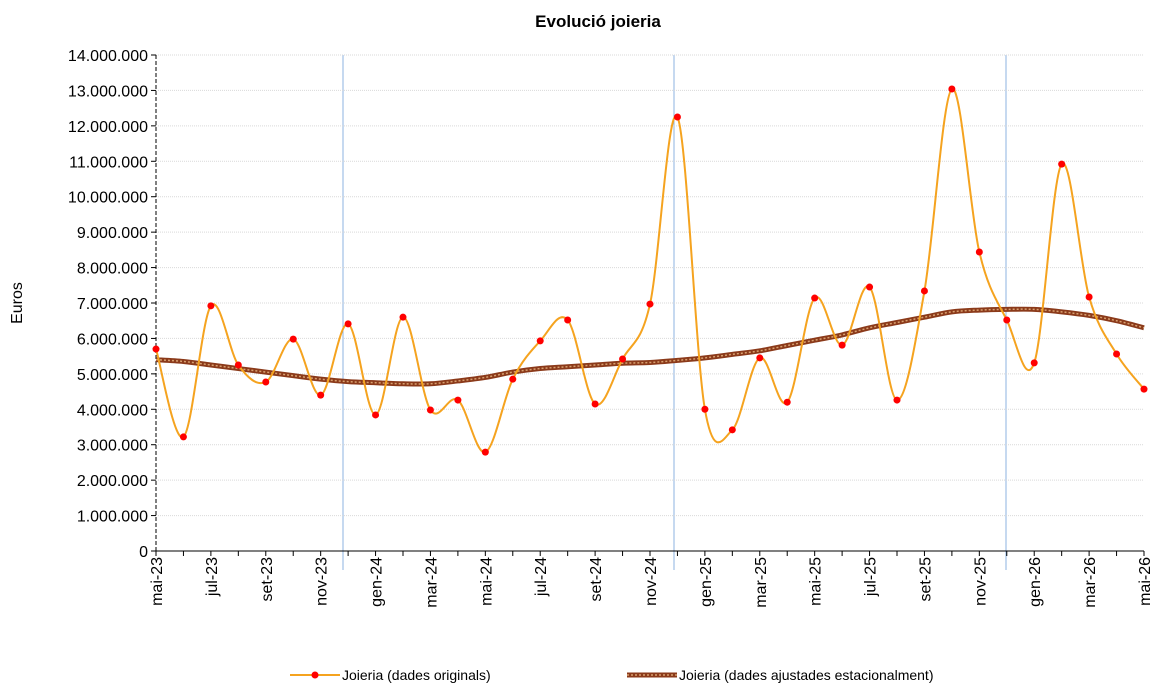 Image resolution: width=1163 pixels, height=686 pixels. Describe the element at coordinates (112, 269) in the screenshot. I see `y-tick-label: 8.000.000` at that location.